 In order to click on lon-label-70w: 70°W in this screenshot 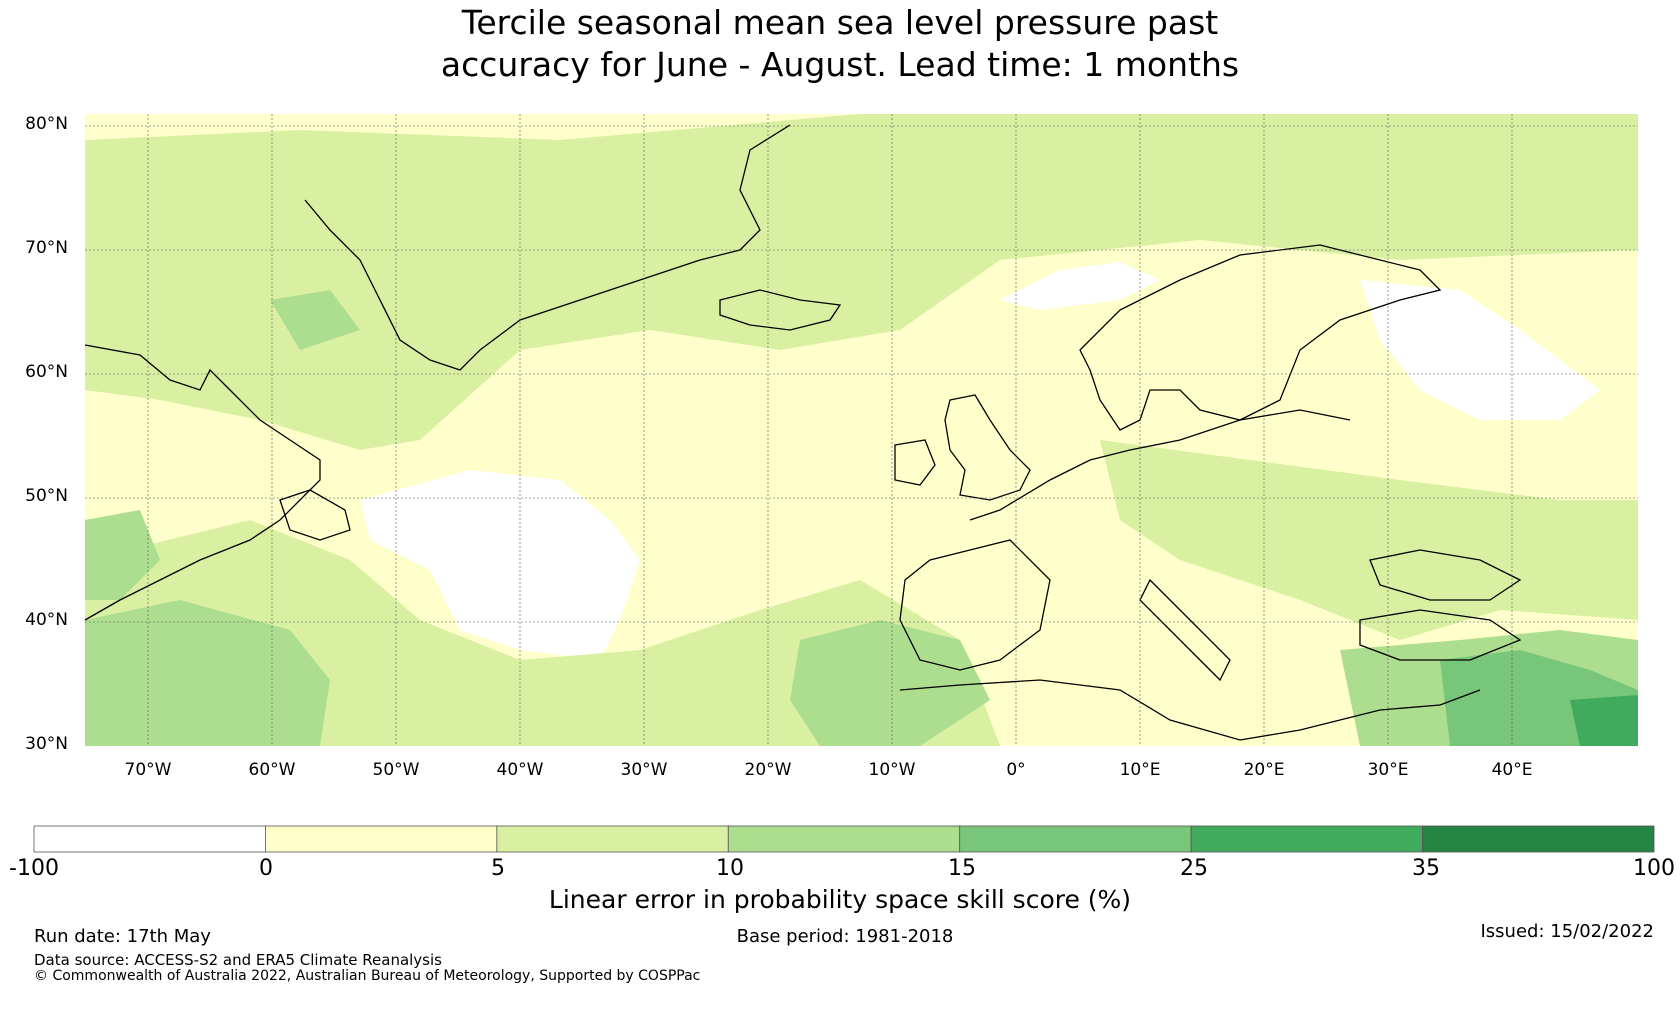, I will do `click(148, 770)`.